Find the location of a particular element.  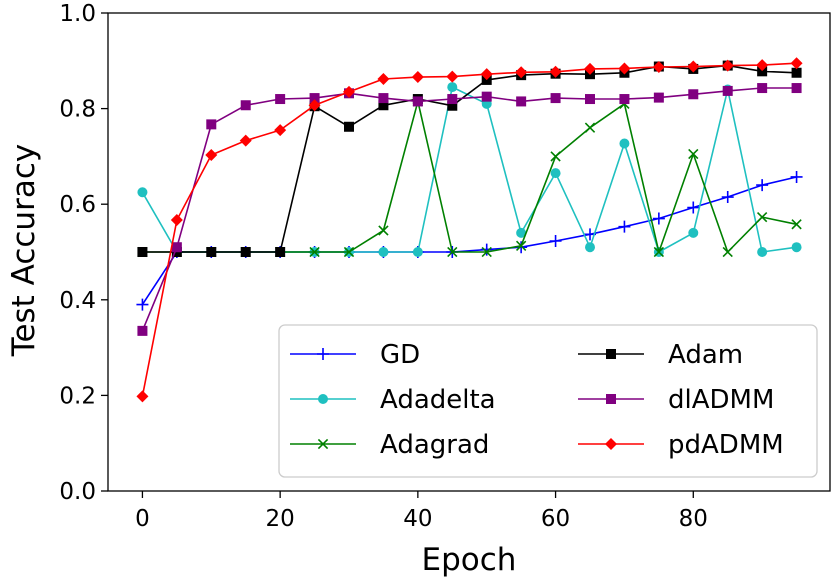

y-tick-label: 0.8 is located at coordinates (77, 110).